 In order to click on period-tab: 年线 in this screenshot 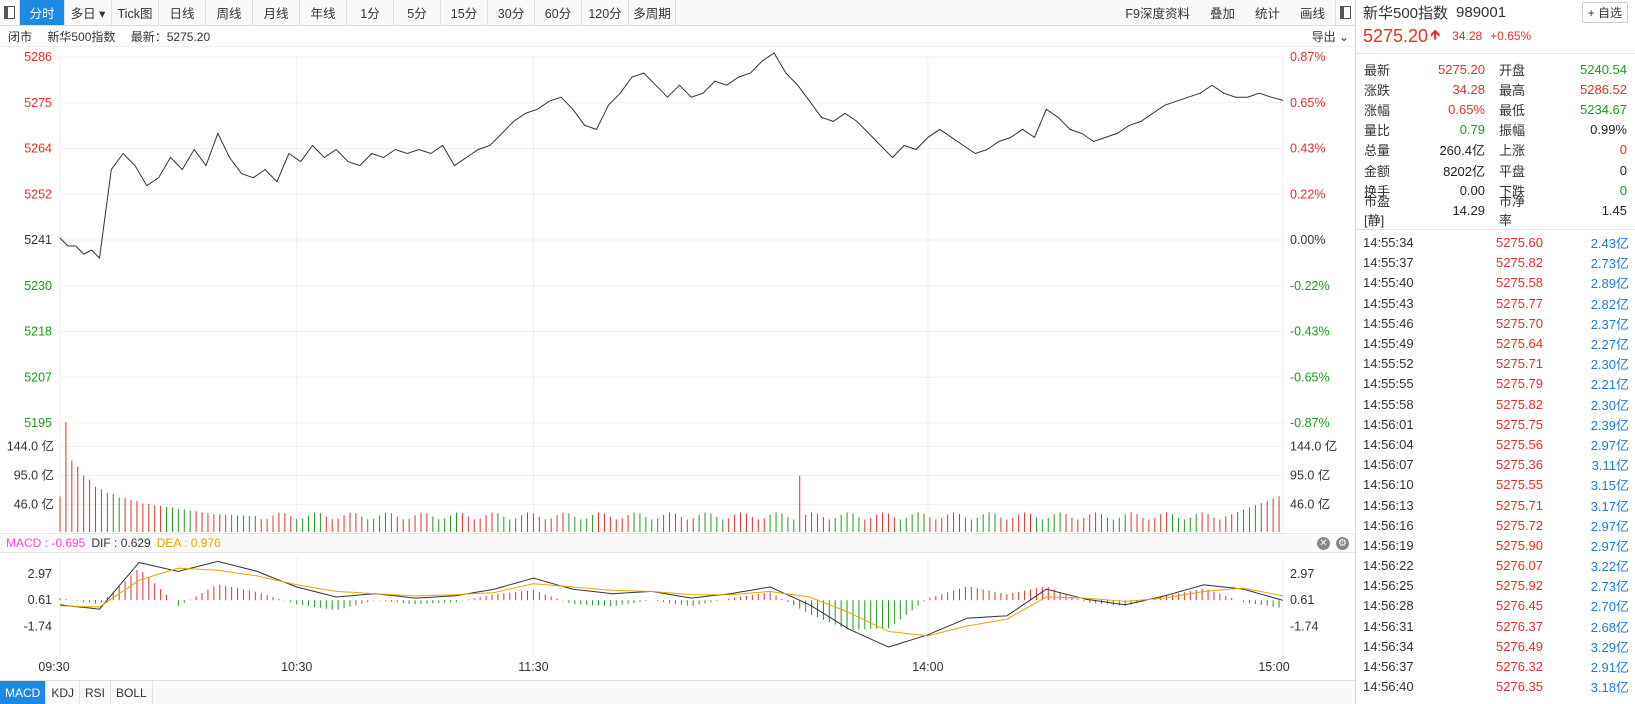, I will do `click(323, 12)`.